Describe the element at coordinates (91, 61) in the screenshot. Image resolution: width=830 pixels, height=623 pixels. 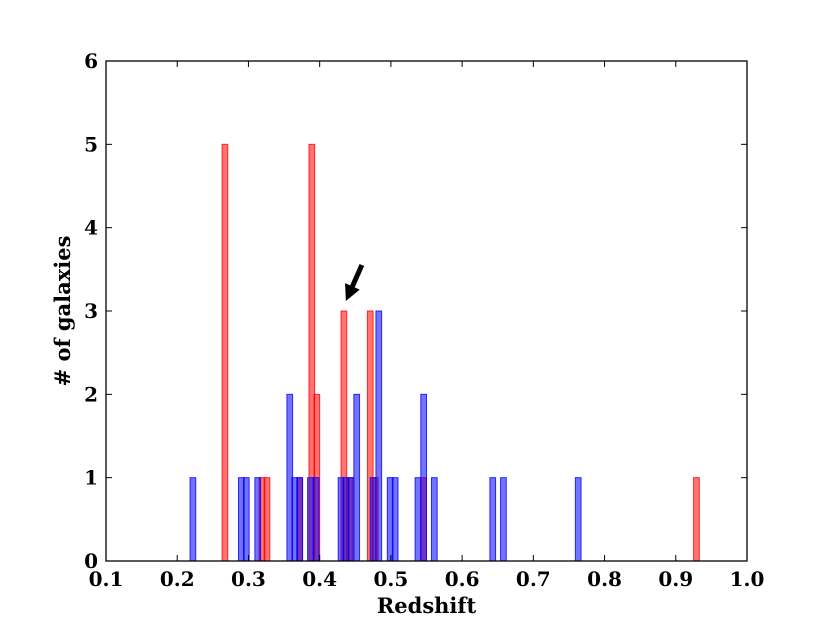
I see `y-tick-label: 6` at that location.